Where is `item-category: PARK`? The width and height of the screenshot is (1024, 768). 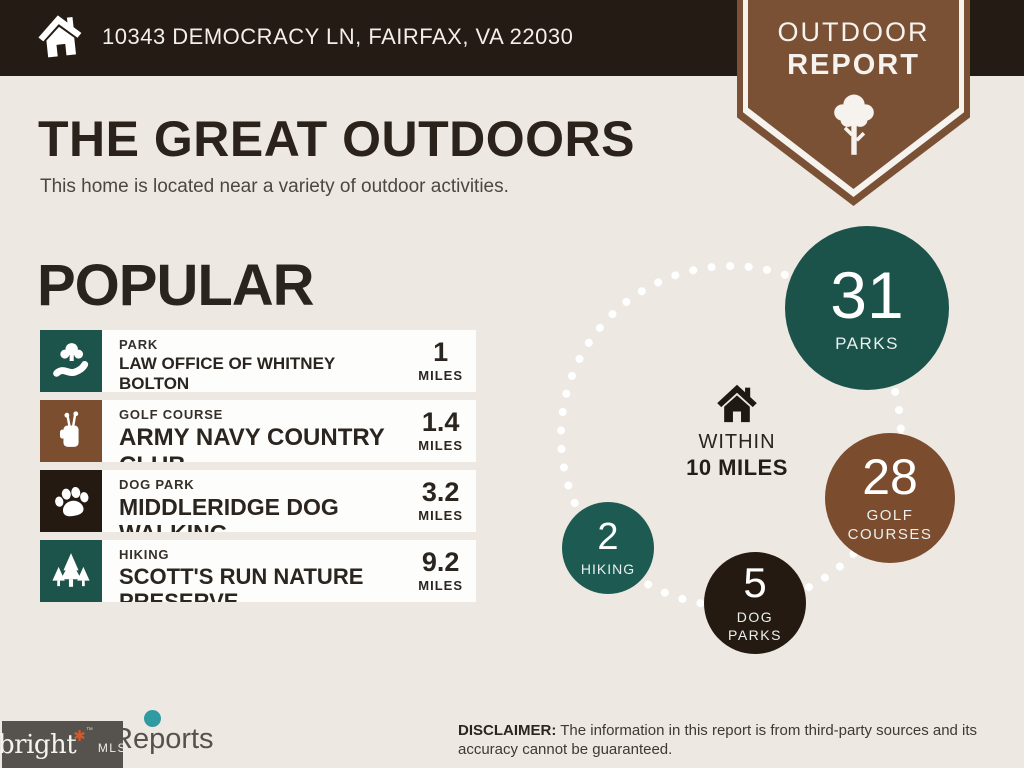 item-category: PARK is located at coordinates (139, 344).